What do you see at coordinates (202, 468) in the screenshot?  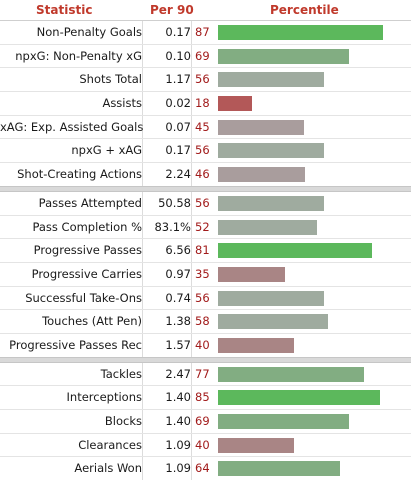 I see `percentile-value: 64` at bounding box center [202, 468].